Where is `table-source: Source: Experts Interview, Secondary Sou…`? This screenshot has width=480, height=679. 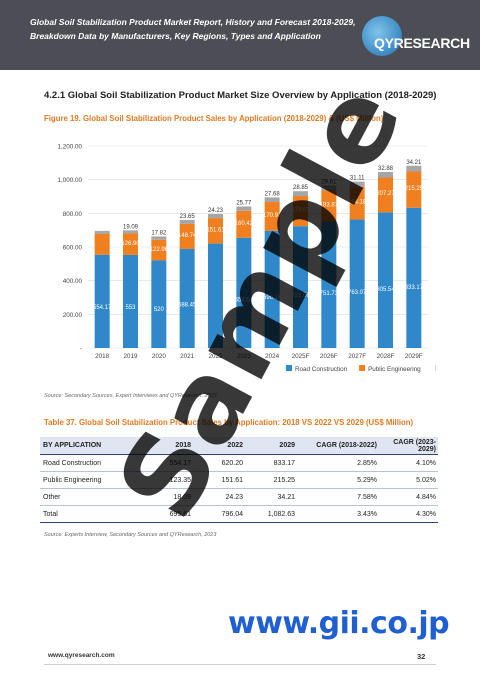
table-source: Source: Experts Interview, Secondary Sou… is located at coordinates (130, 535).